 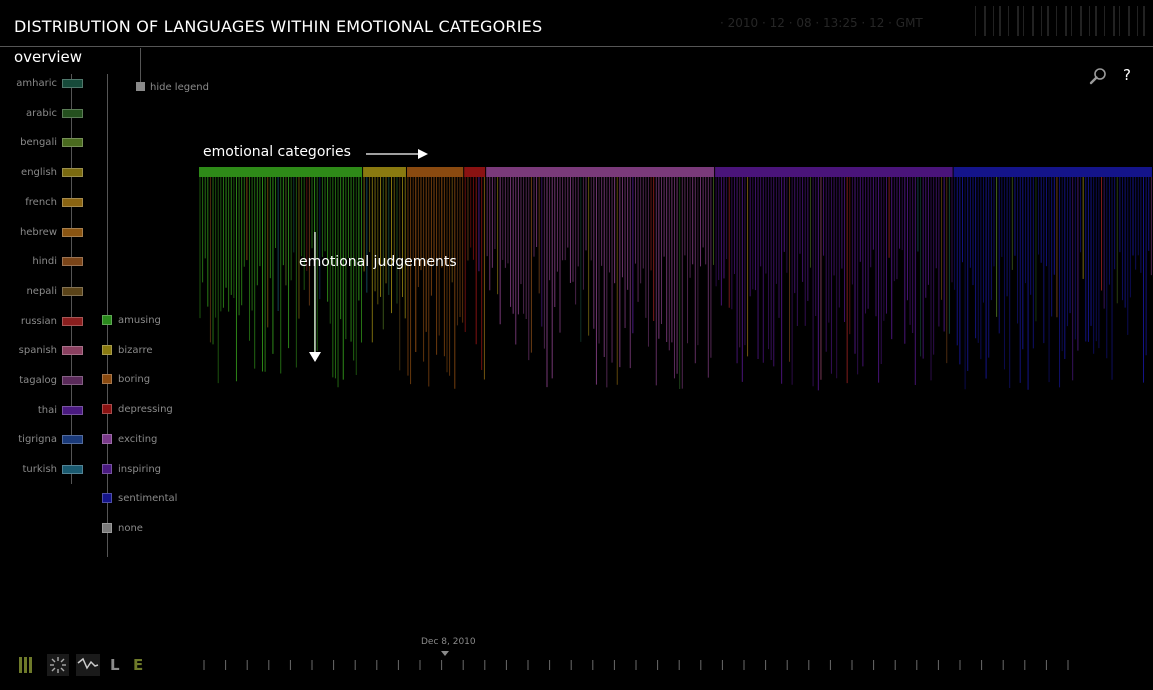 What do you see at coordinates (58, 665) in the screenshot?
I see `cluster-icon` at bounding box center [58, 665].